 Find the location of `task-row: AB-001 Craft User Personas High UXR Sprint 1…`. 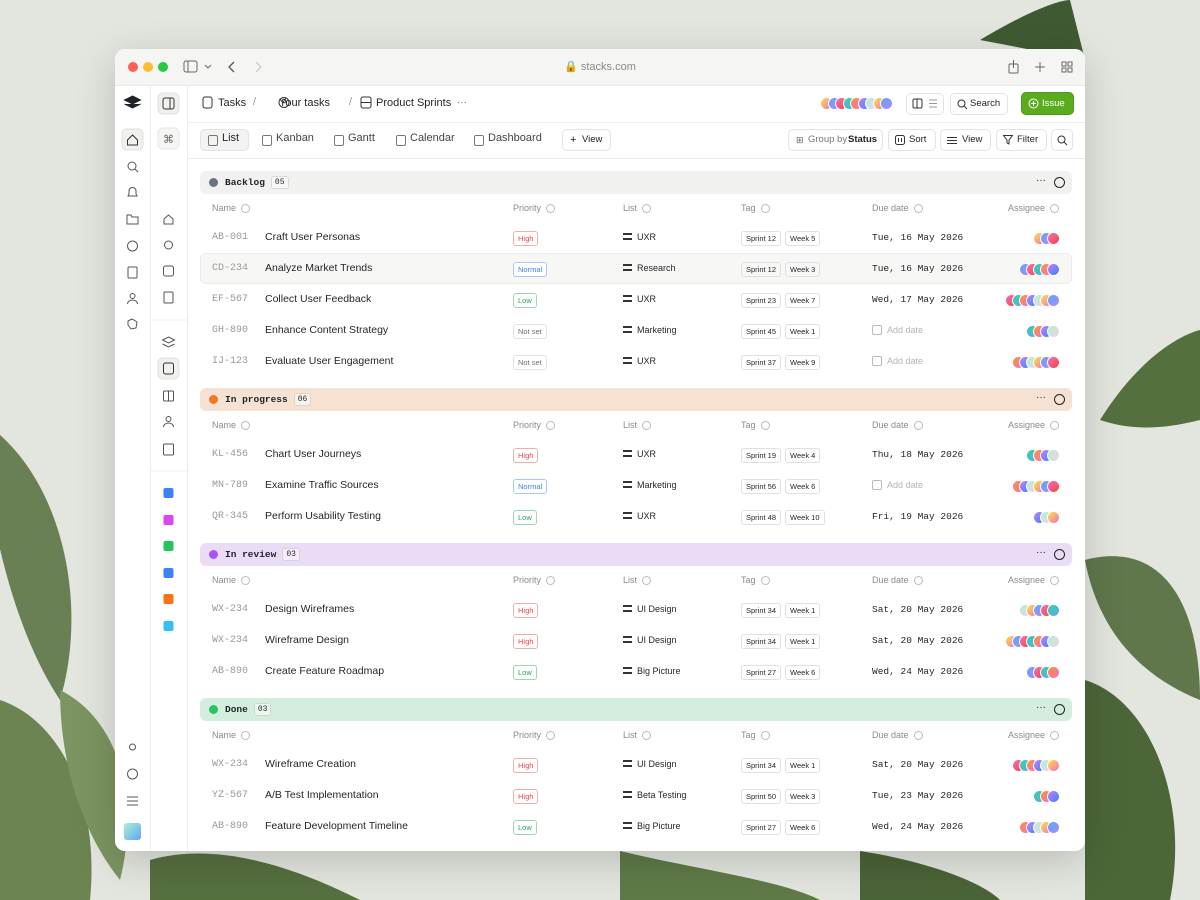

task-row: AB-001 Craft User Personas High UXR Sprint 1… is located at coordinates (636, 237).